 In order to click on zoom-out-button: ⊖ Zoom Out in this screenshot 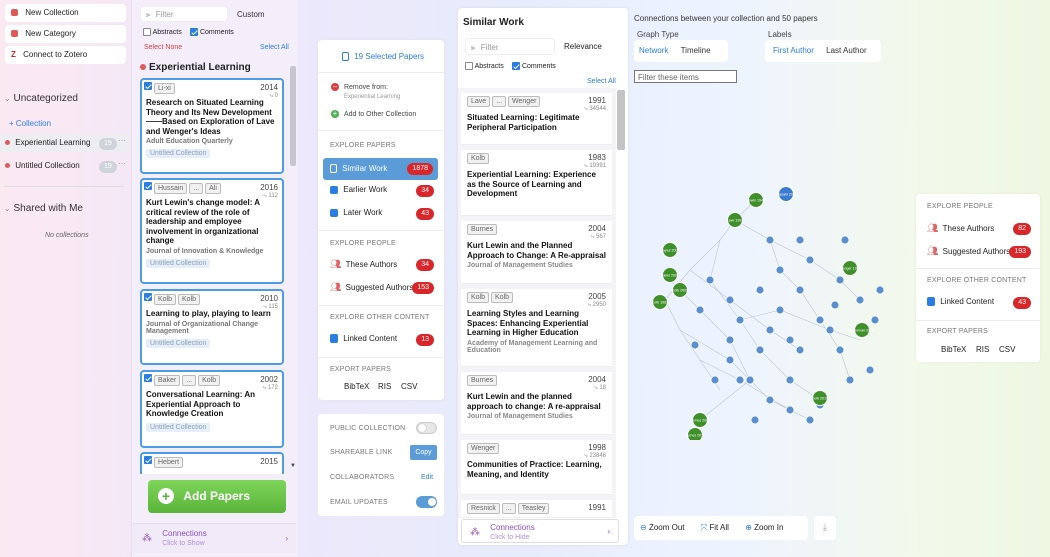, I will do `click(662, 527)`.